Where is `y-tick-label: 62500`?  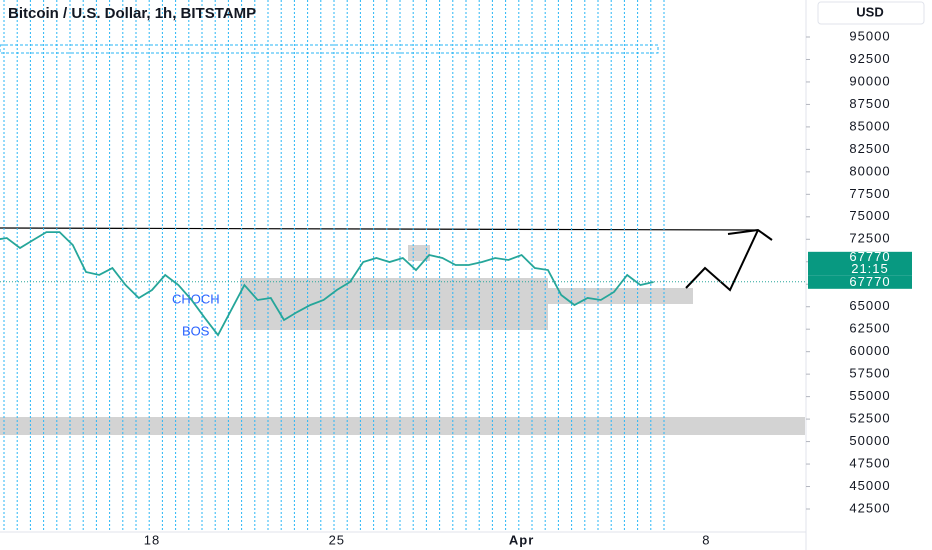
y-tick-label: 62500 is located at coordinates (869, 328).